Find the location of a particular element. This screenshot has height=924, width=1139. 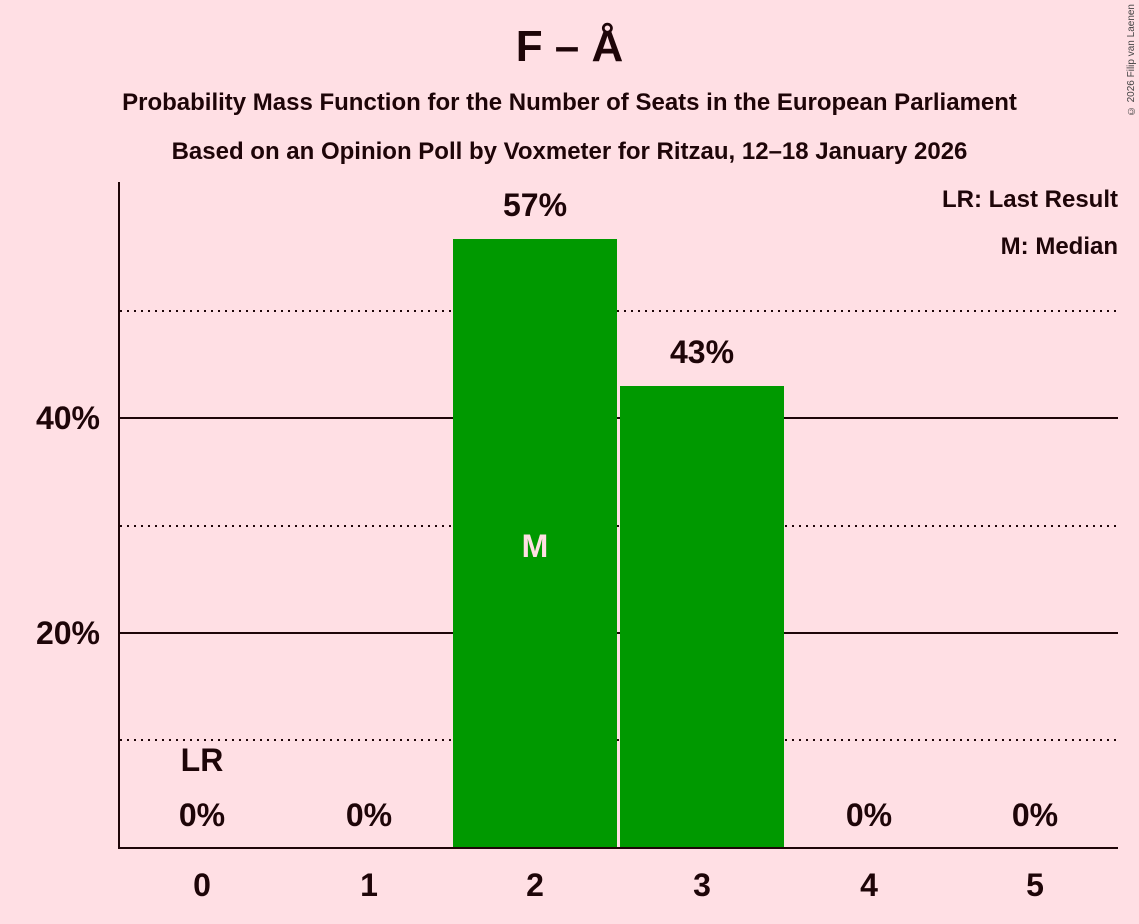

x-tick-3: 3 is located at coordinates (702, 885).